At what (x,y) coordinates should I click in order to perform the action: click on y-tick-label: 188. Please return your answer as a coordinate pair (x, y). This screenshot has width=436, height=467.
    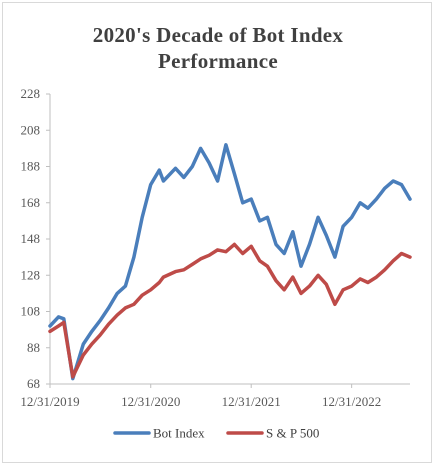
    Looking at the image, I should click on (31, 166).